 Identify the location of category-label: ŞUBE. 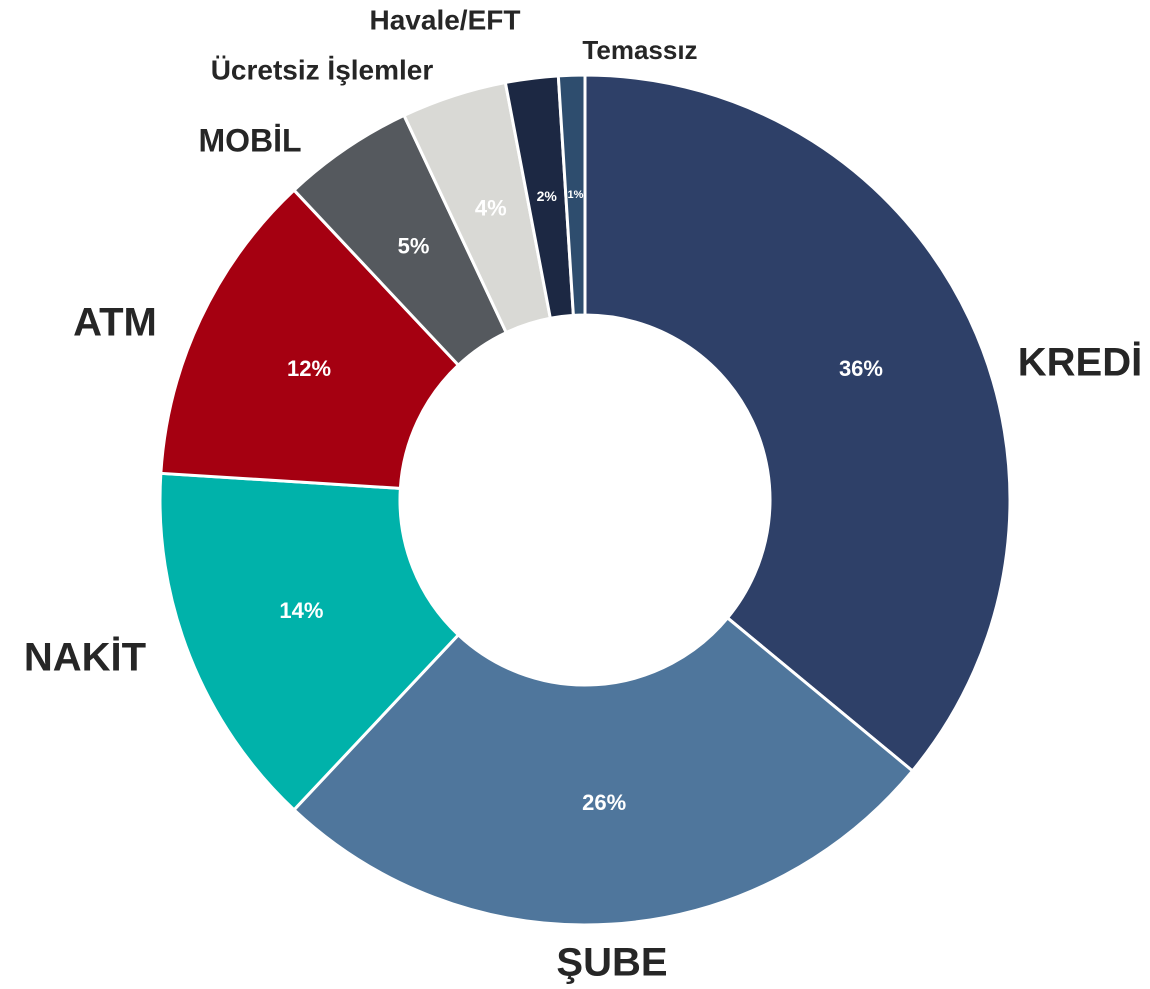
(611, 963).